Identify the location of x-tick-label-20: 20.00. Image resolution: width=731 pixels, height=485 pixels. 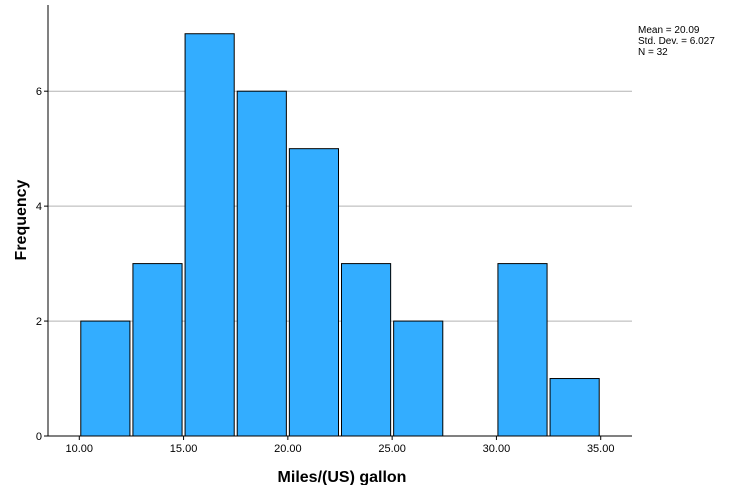
(288, 449).